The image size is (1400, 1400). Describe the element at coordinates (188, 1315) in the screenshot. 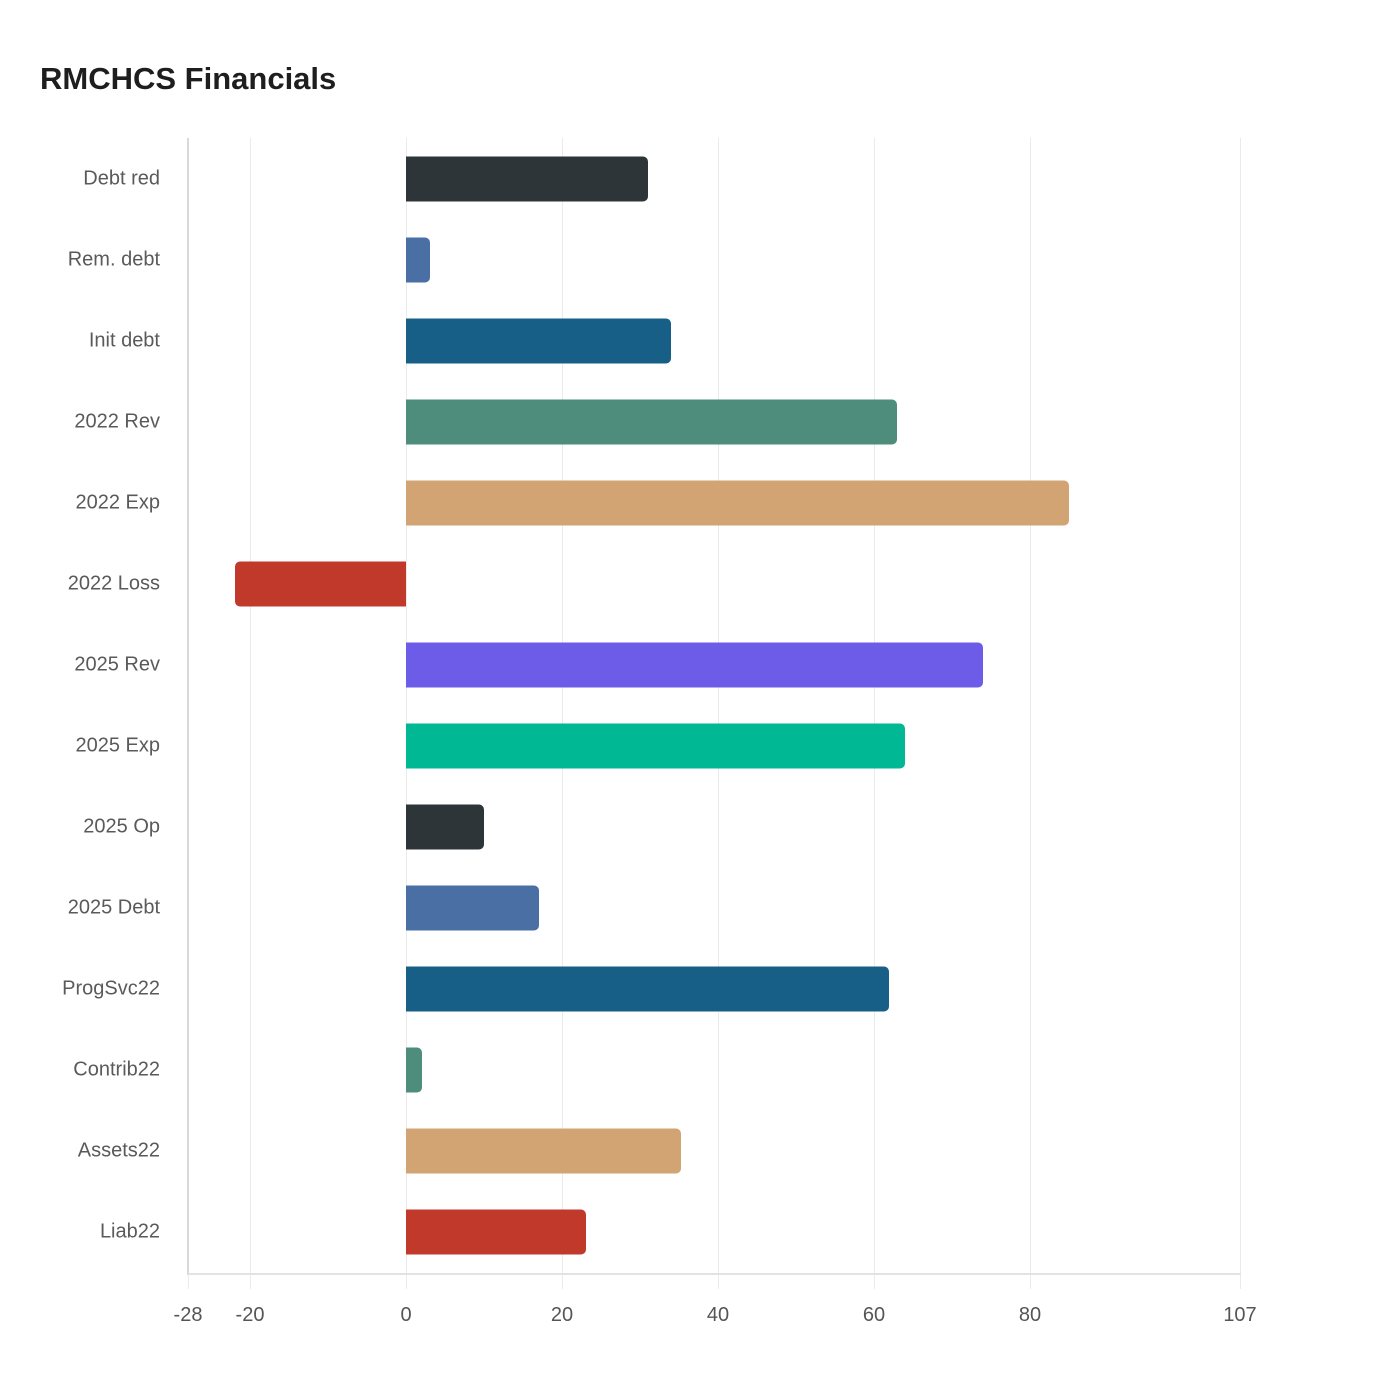

I see `x-tick-label: -28` at that location.